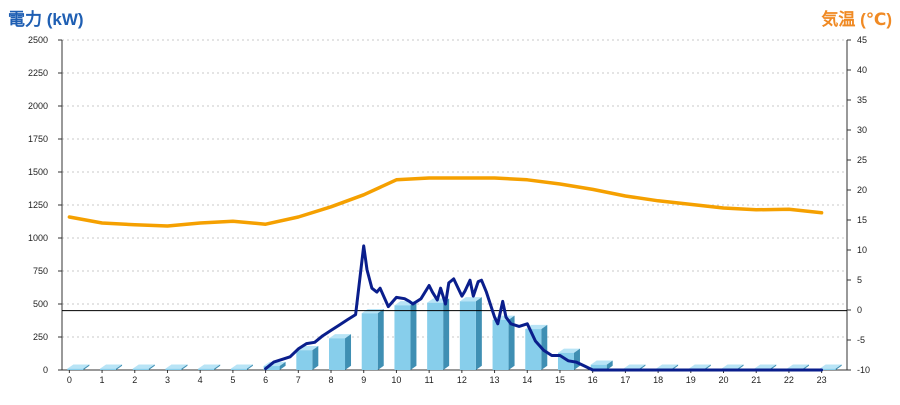 This screenshot has width=900, height=405. Describe the element at coordinates (560, 380) in the screenshot. I see `x-tick-label: 15` at that location.